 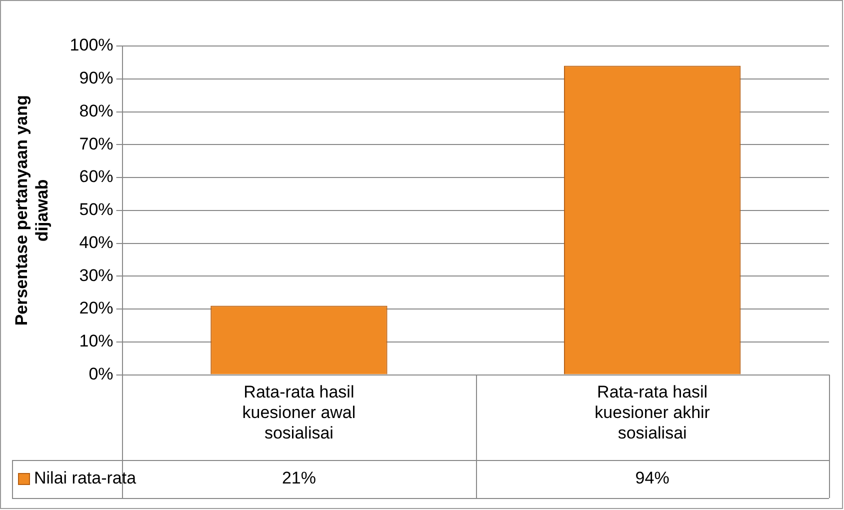 I want to click on data-label: 94%, so click(x=652, y=478).